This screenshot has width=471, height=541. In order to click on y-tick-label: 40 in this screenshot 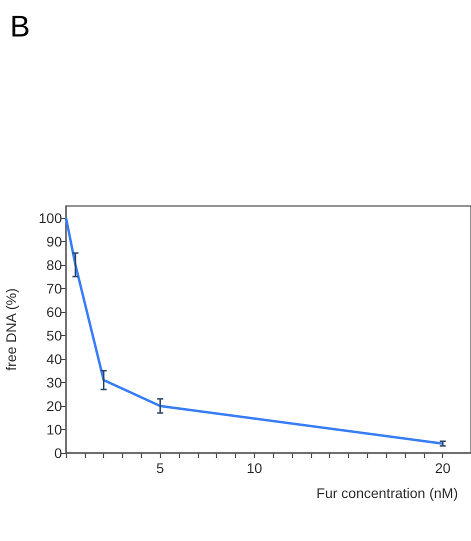, I will do `click(54, 358)`.